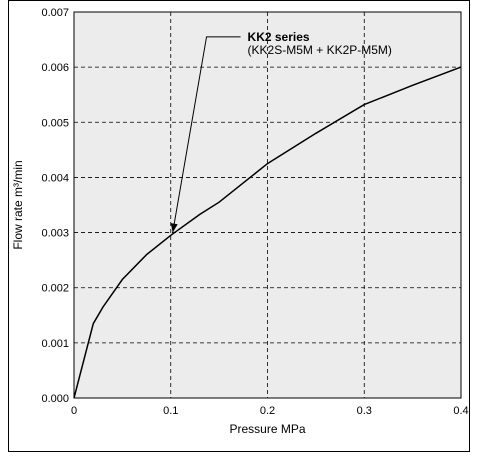  Describe the element at coordinates (55, 123) in the screenshot. I see `y-tick-label: 0.005` at that location.